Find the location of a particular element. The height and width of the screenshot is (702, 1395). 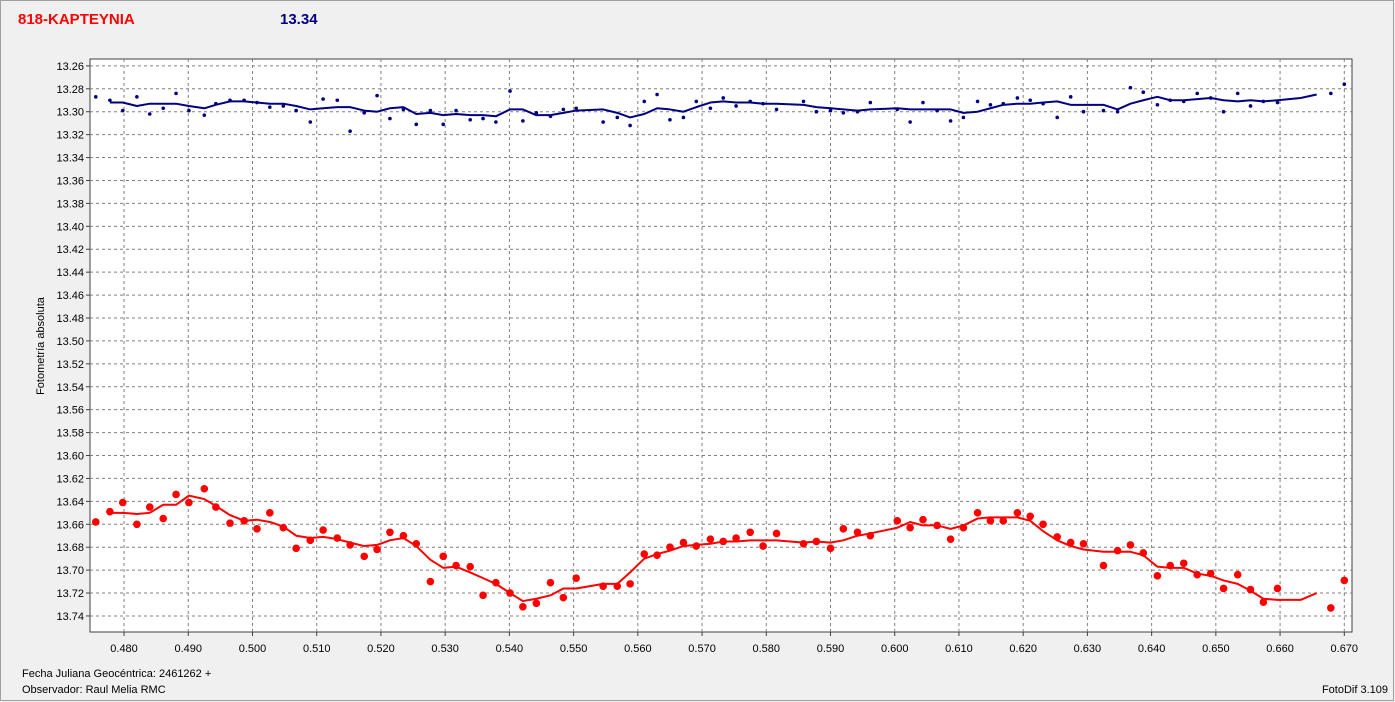

x-tick-label: 0.530 is located at coordinates (445, 649).